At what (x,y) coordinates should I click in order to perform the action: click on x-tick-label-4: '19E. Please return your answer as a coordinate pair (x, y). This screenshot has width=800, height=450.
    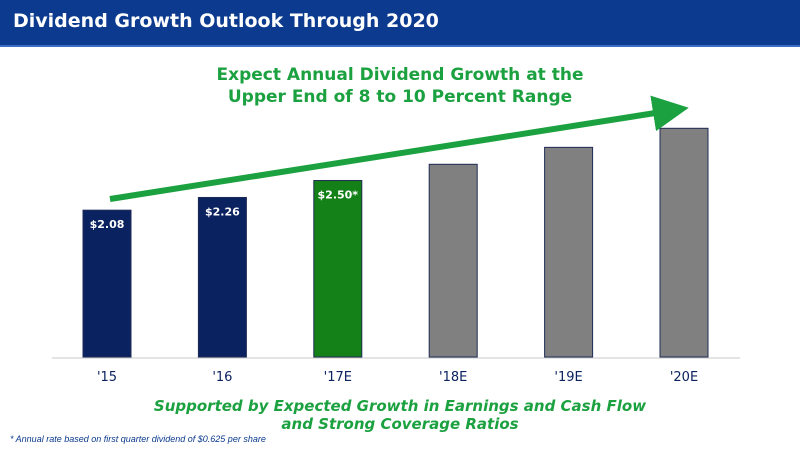
    Looking at the image, I should click on (568, 377).